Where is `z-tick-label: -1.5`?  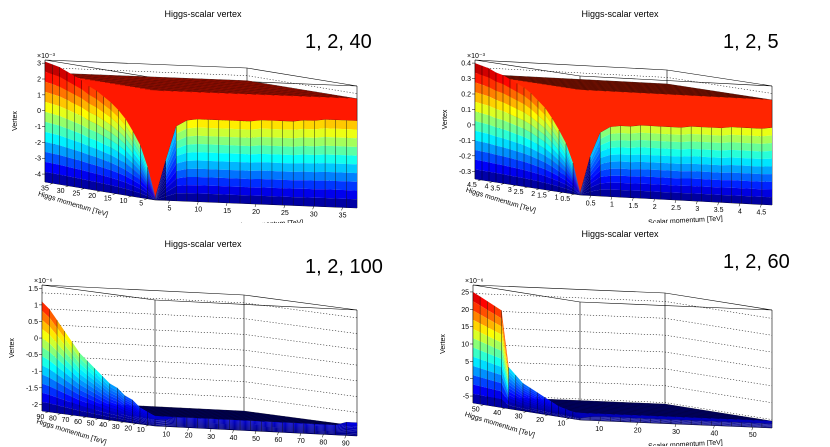
z-tick-label: -1.5 is located at coordinates (32, 388).